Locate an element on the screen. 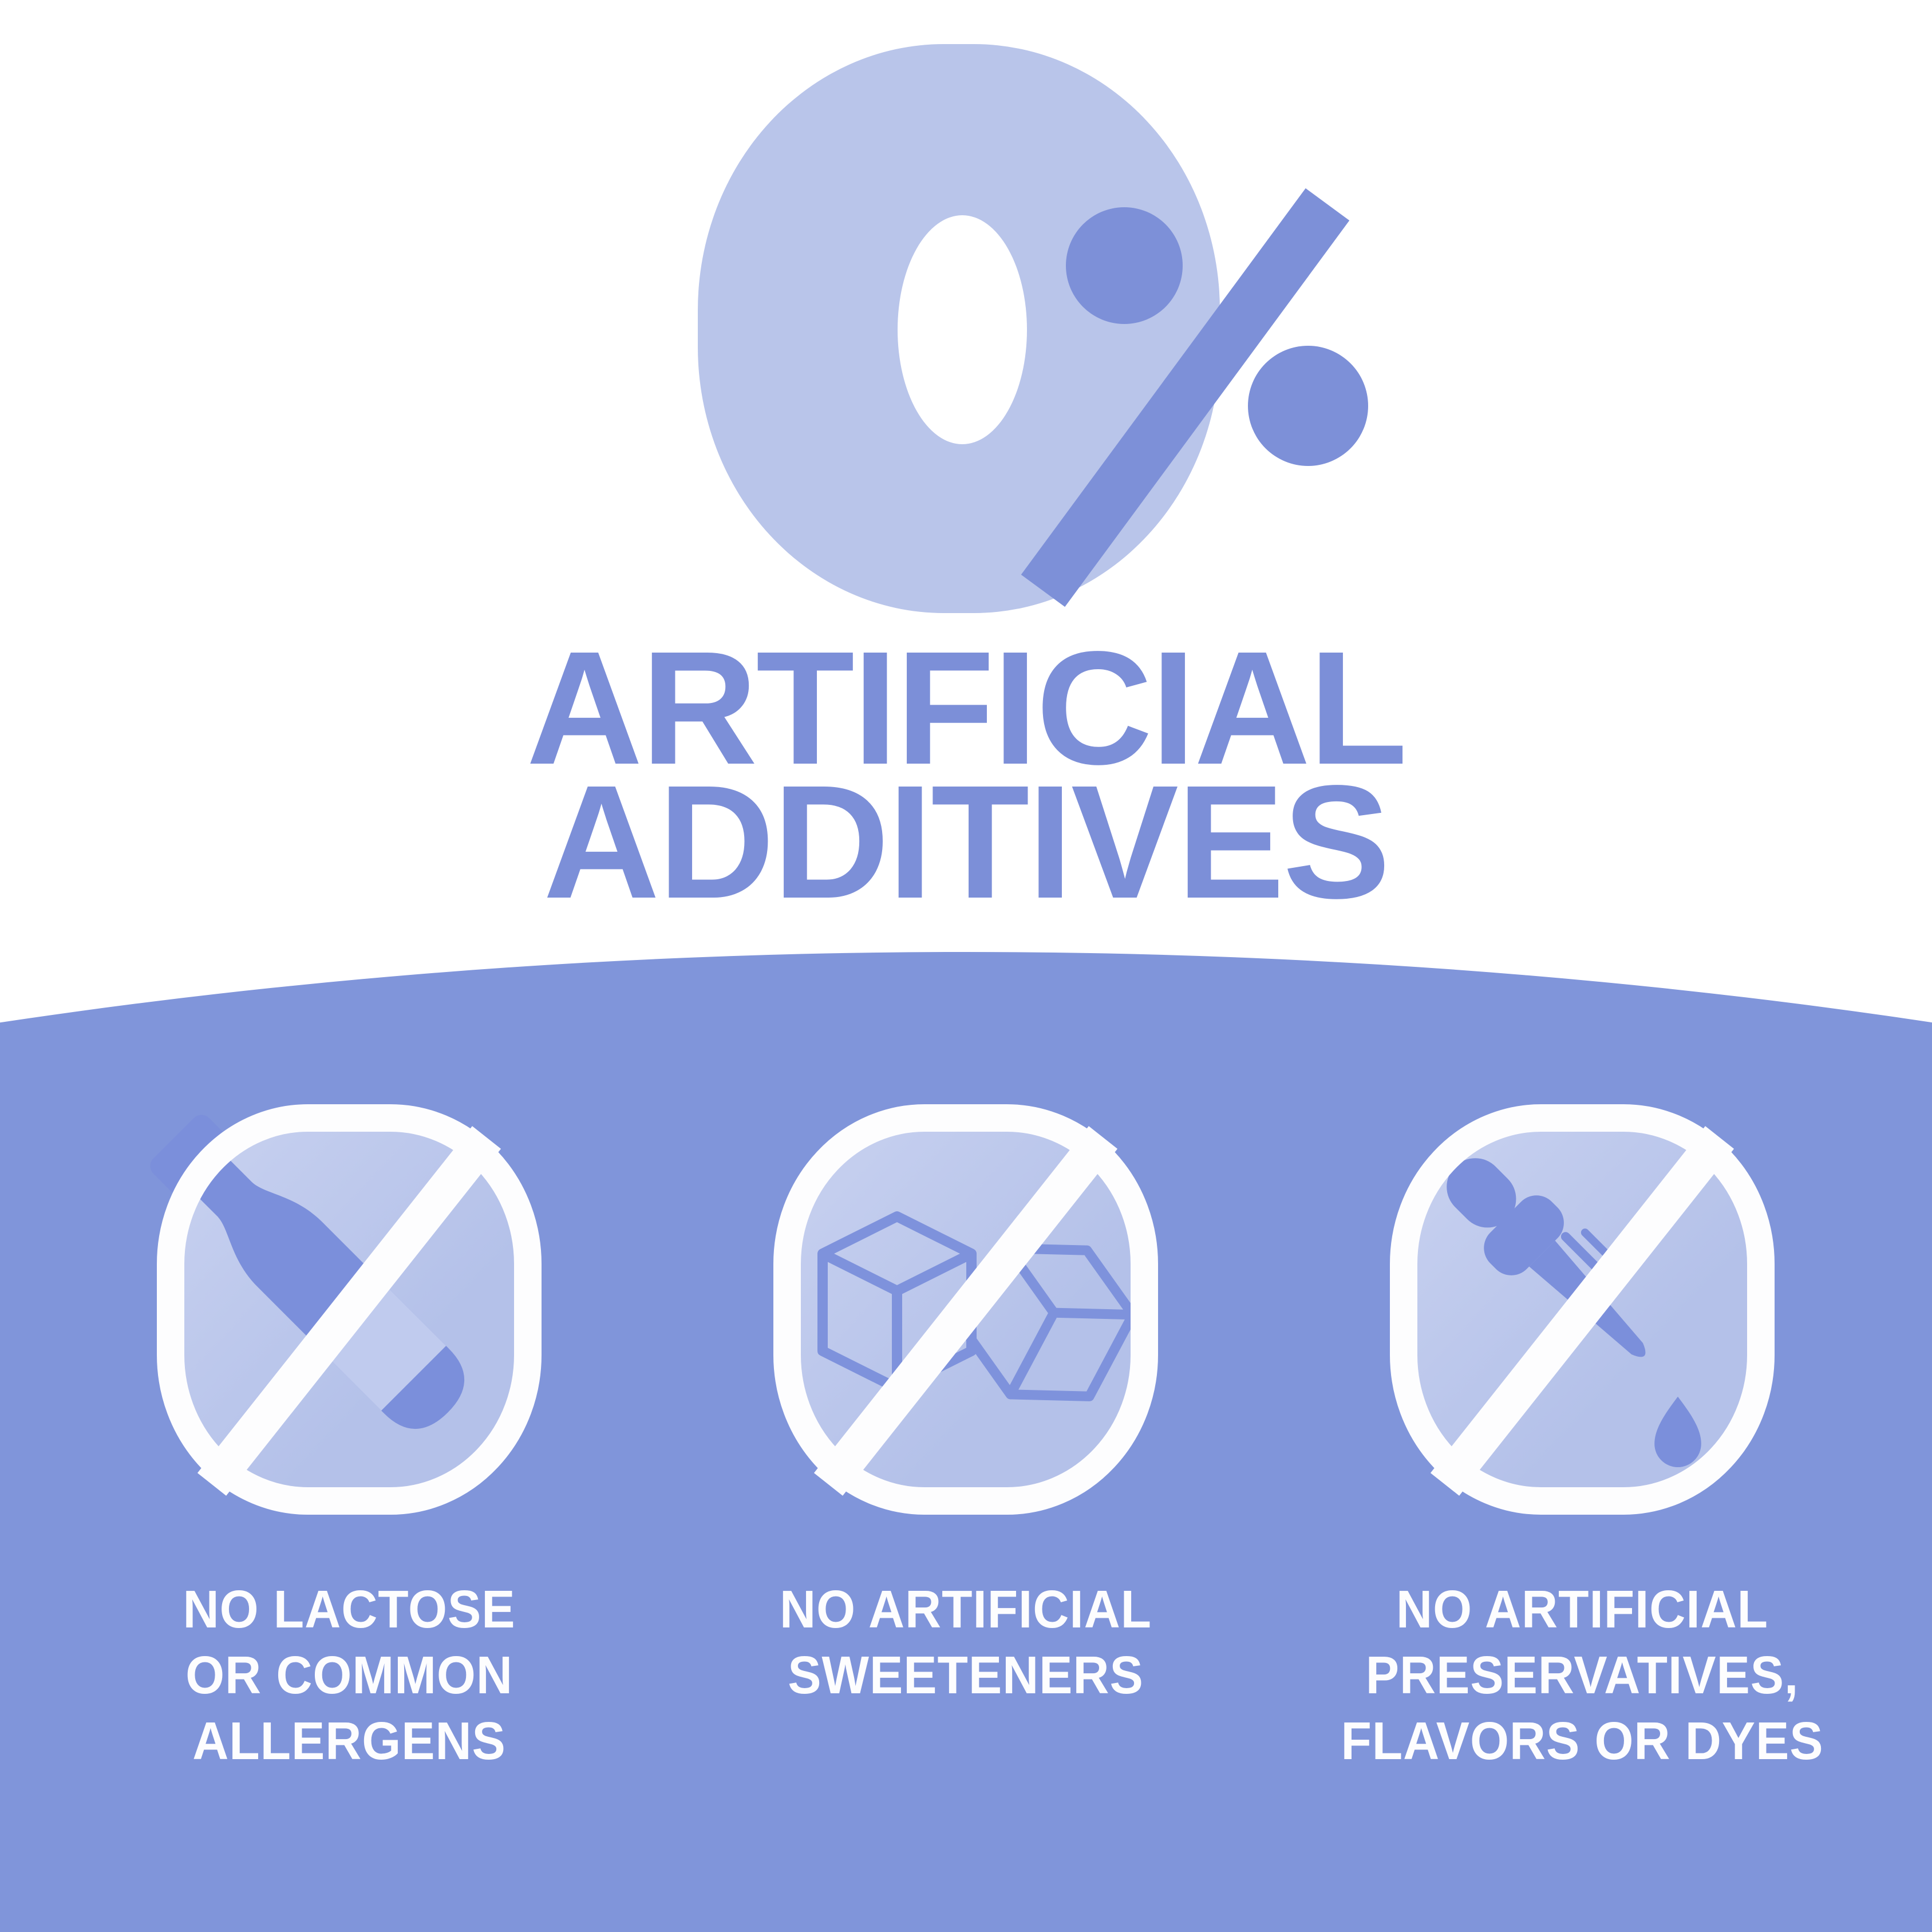 This screenshot has width=1932, height=1932. percent-bottom-dot is located at coordinates (1308, 406).